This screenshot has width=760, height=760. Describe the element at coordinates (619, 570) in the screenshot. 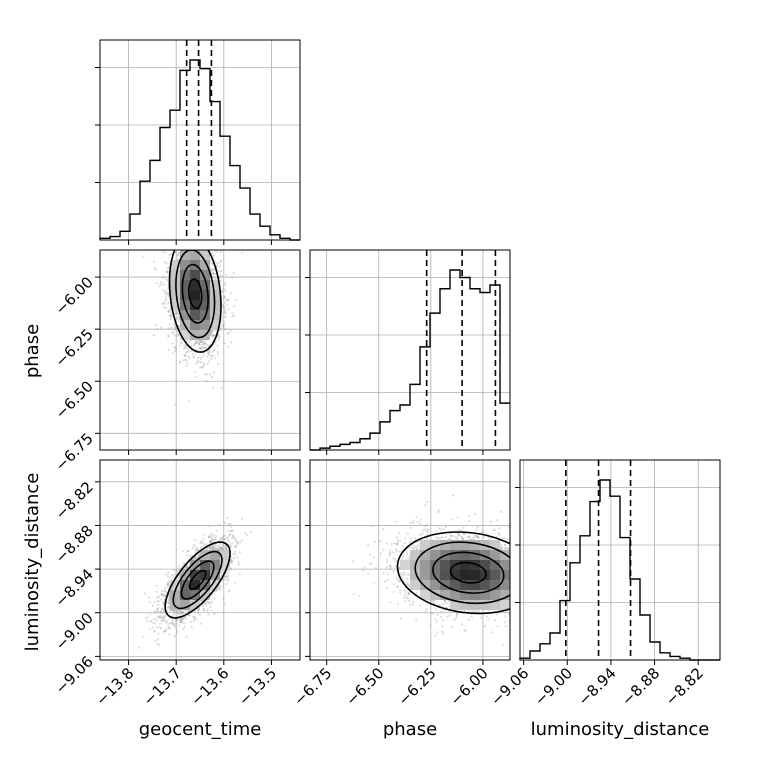

I see `histogram-step` at that location.